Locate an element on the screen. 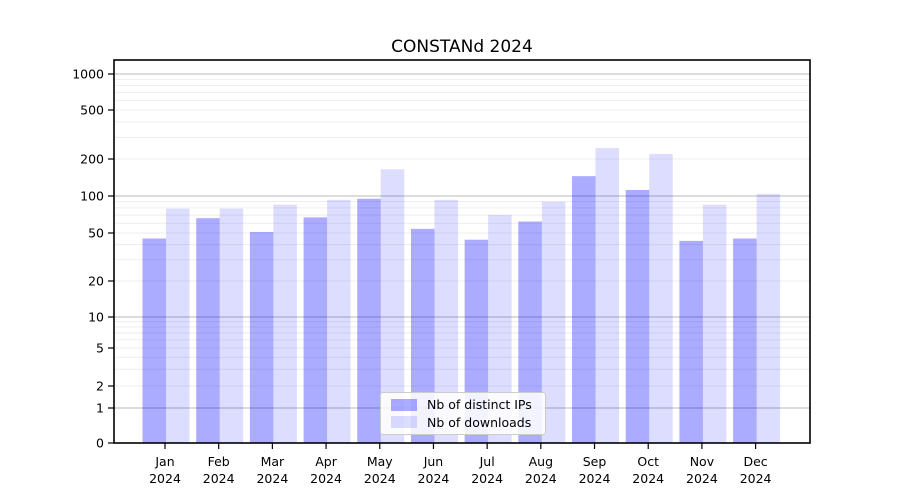 The width and height of the screenshot is (900, 500). x-tick-label-month: Oct is located at coordinates (648, 461).